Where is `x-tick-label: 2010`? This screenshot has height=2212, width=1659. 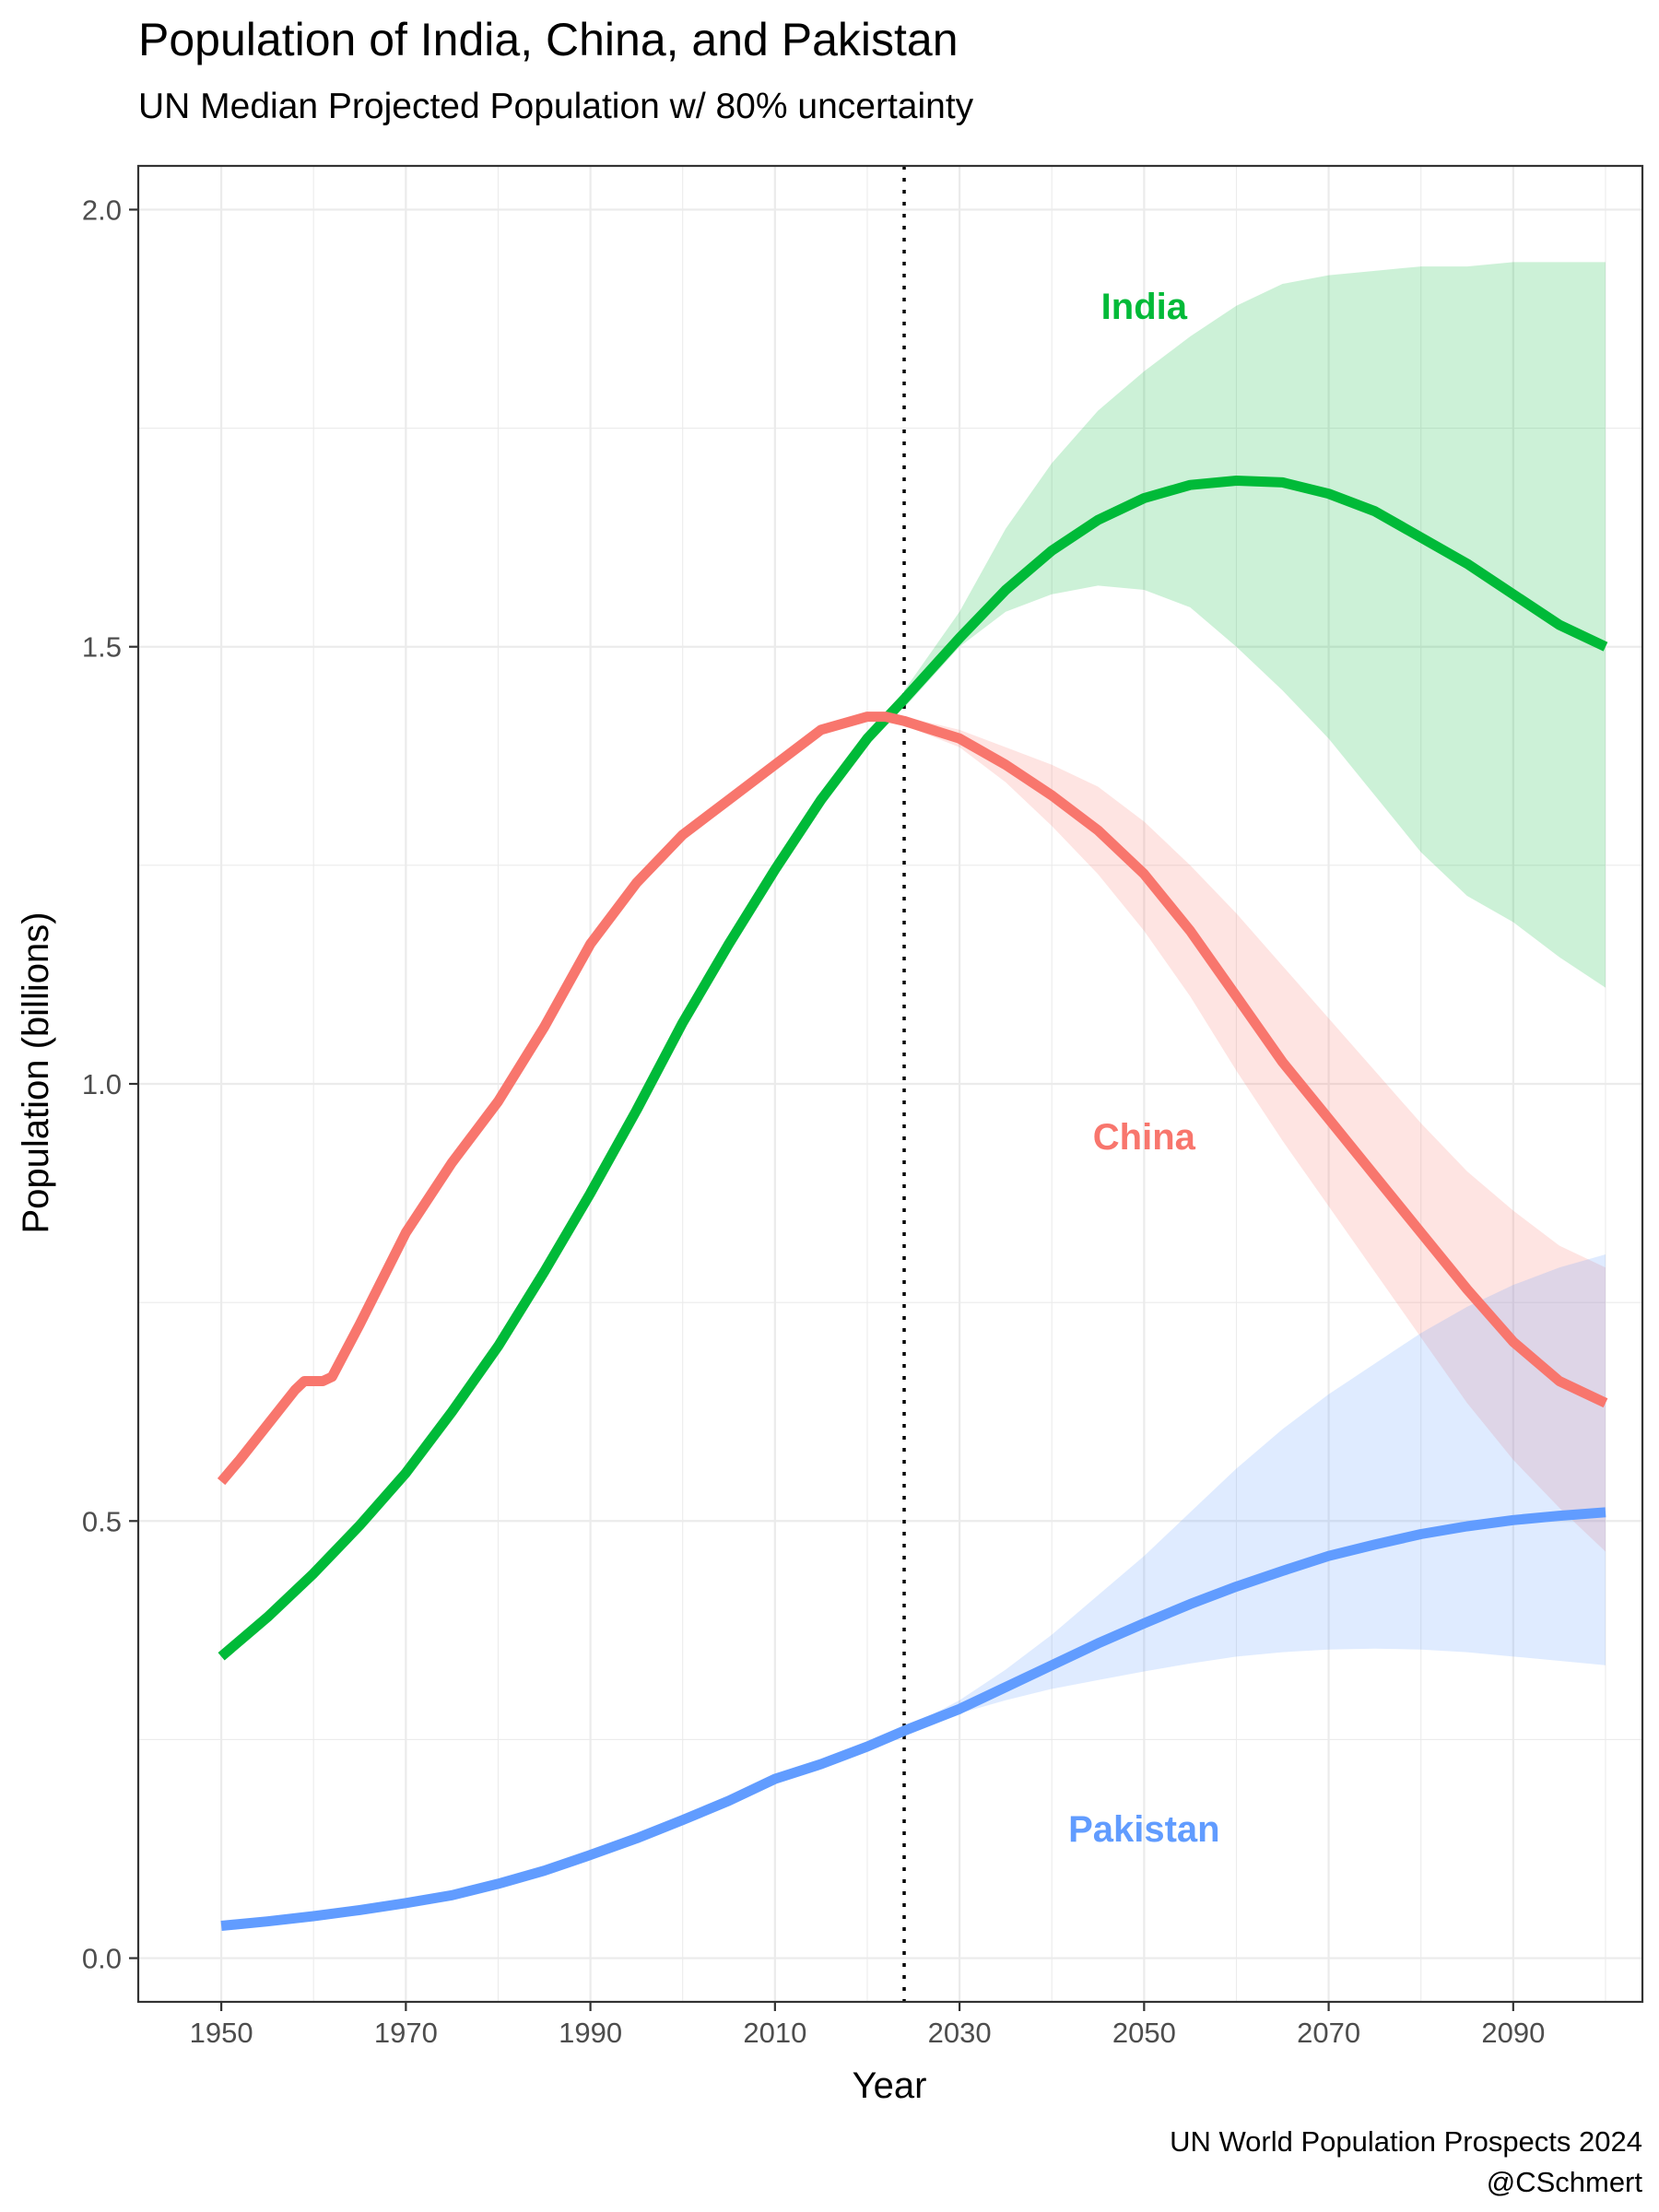 x-tick-label: 2010 is located at coordinates (774, 2033).